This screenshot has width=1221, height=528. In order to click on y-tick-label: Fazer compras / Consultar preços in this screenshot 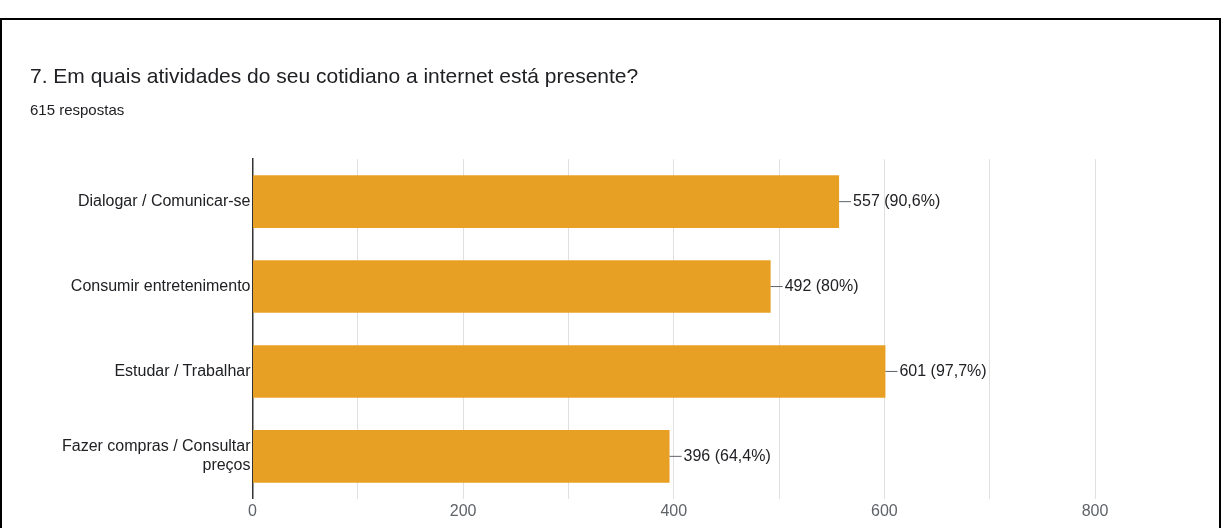, I will do `click(156, 455)`.